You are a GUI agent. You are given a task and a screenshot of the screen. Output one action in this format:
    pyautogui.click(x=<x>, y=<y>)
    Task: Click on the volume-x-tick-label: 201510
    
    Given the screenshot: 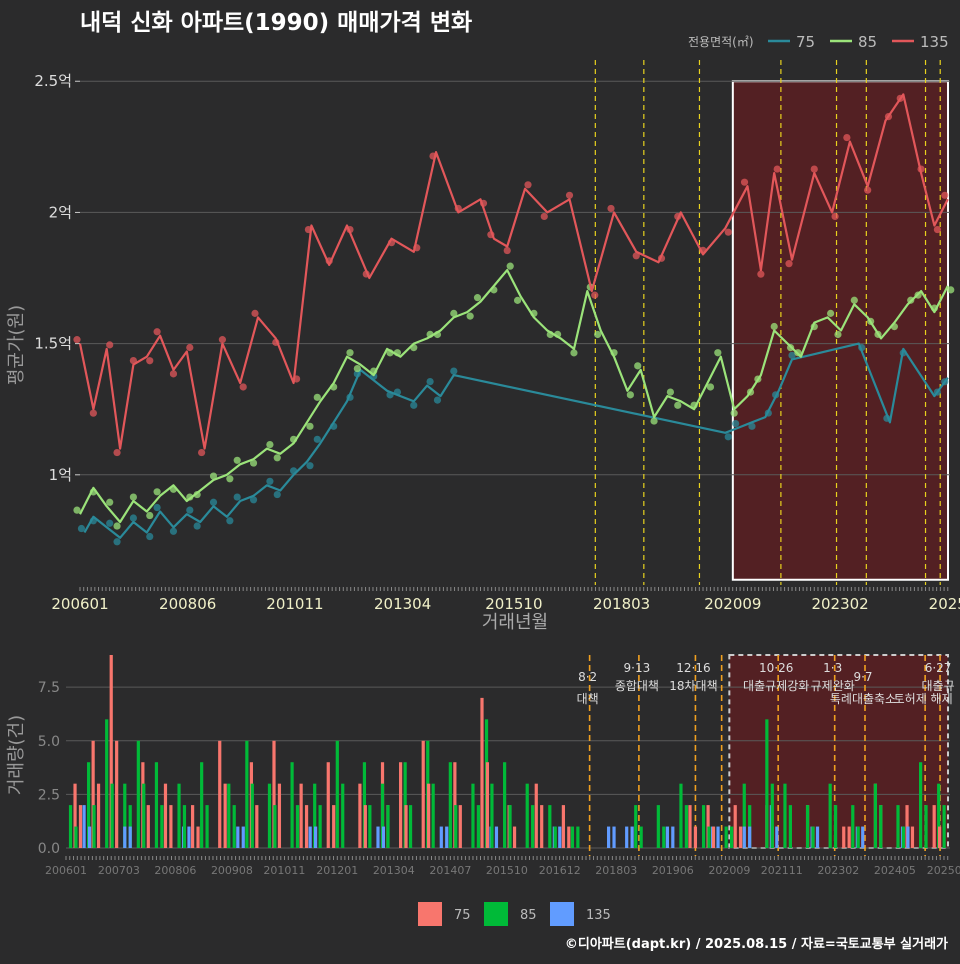 What is the action you would take?
    pyautogui.click(x=507, y=870)
    